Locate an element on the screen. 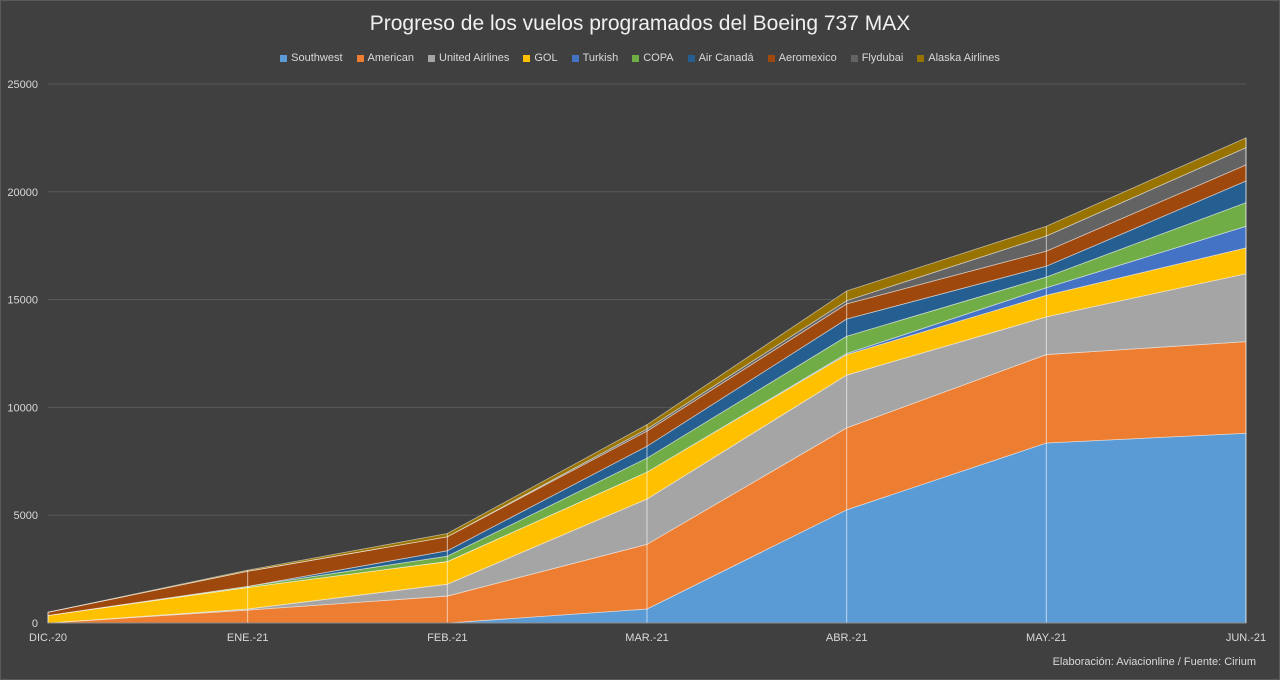 The height and width of the screenshot is (680, 1280). legend-item: Alaska Airlines is located at coordinates (958, 58).